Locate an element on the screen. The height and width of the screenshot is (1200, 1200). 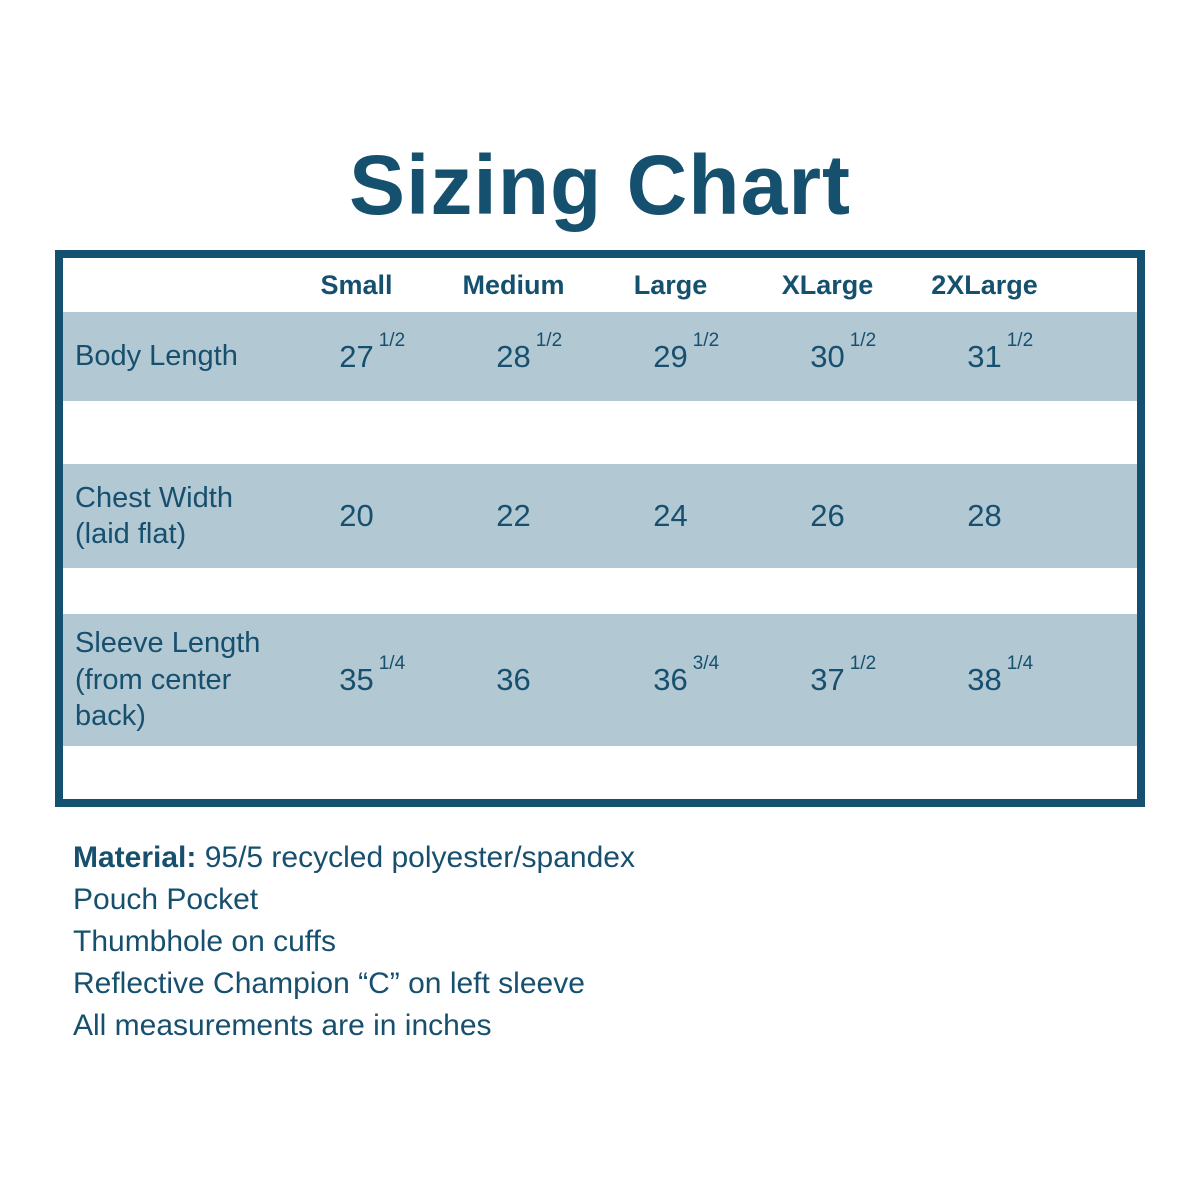
cell-body-length-small: 27 1/2 is located at coordinates (356, 352).